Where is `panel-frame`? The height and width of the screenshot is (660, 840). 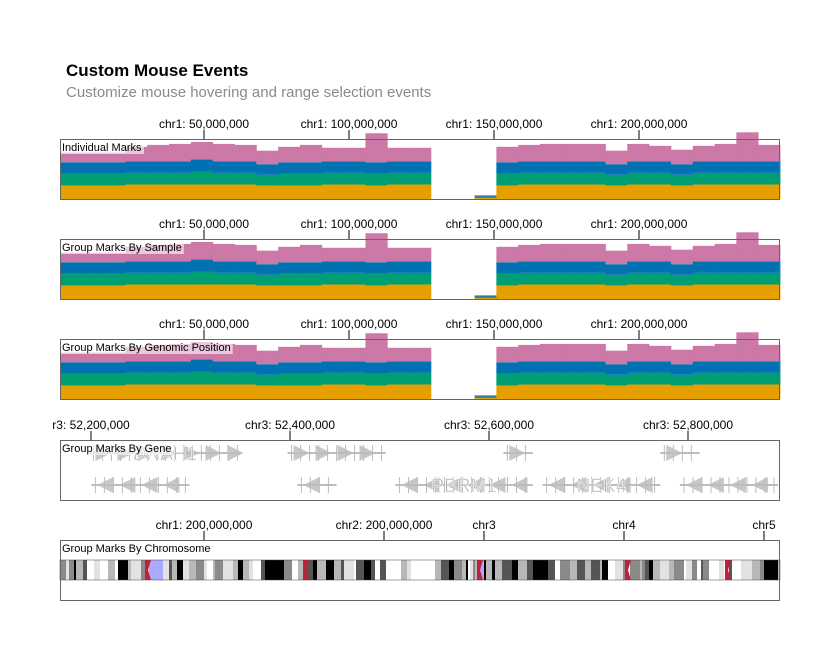 panel-frame is located at coordinates (420, 269).